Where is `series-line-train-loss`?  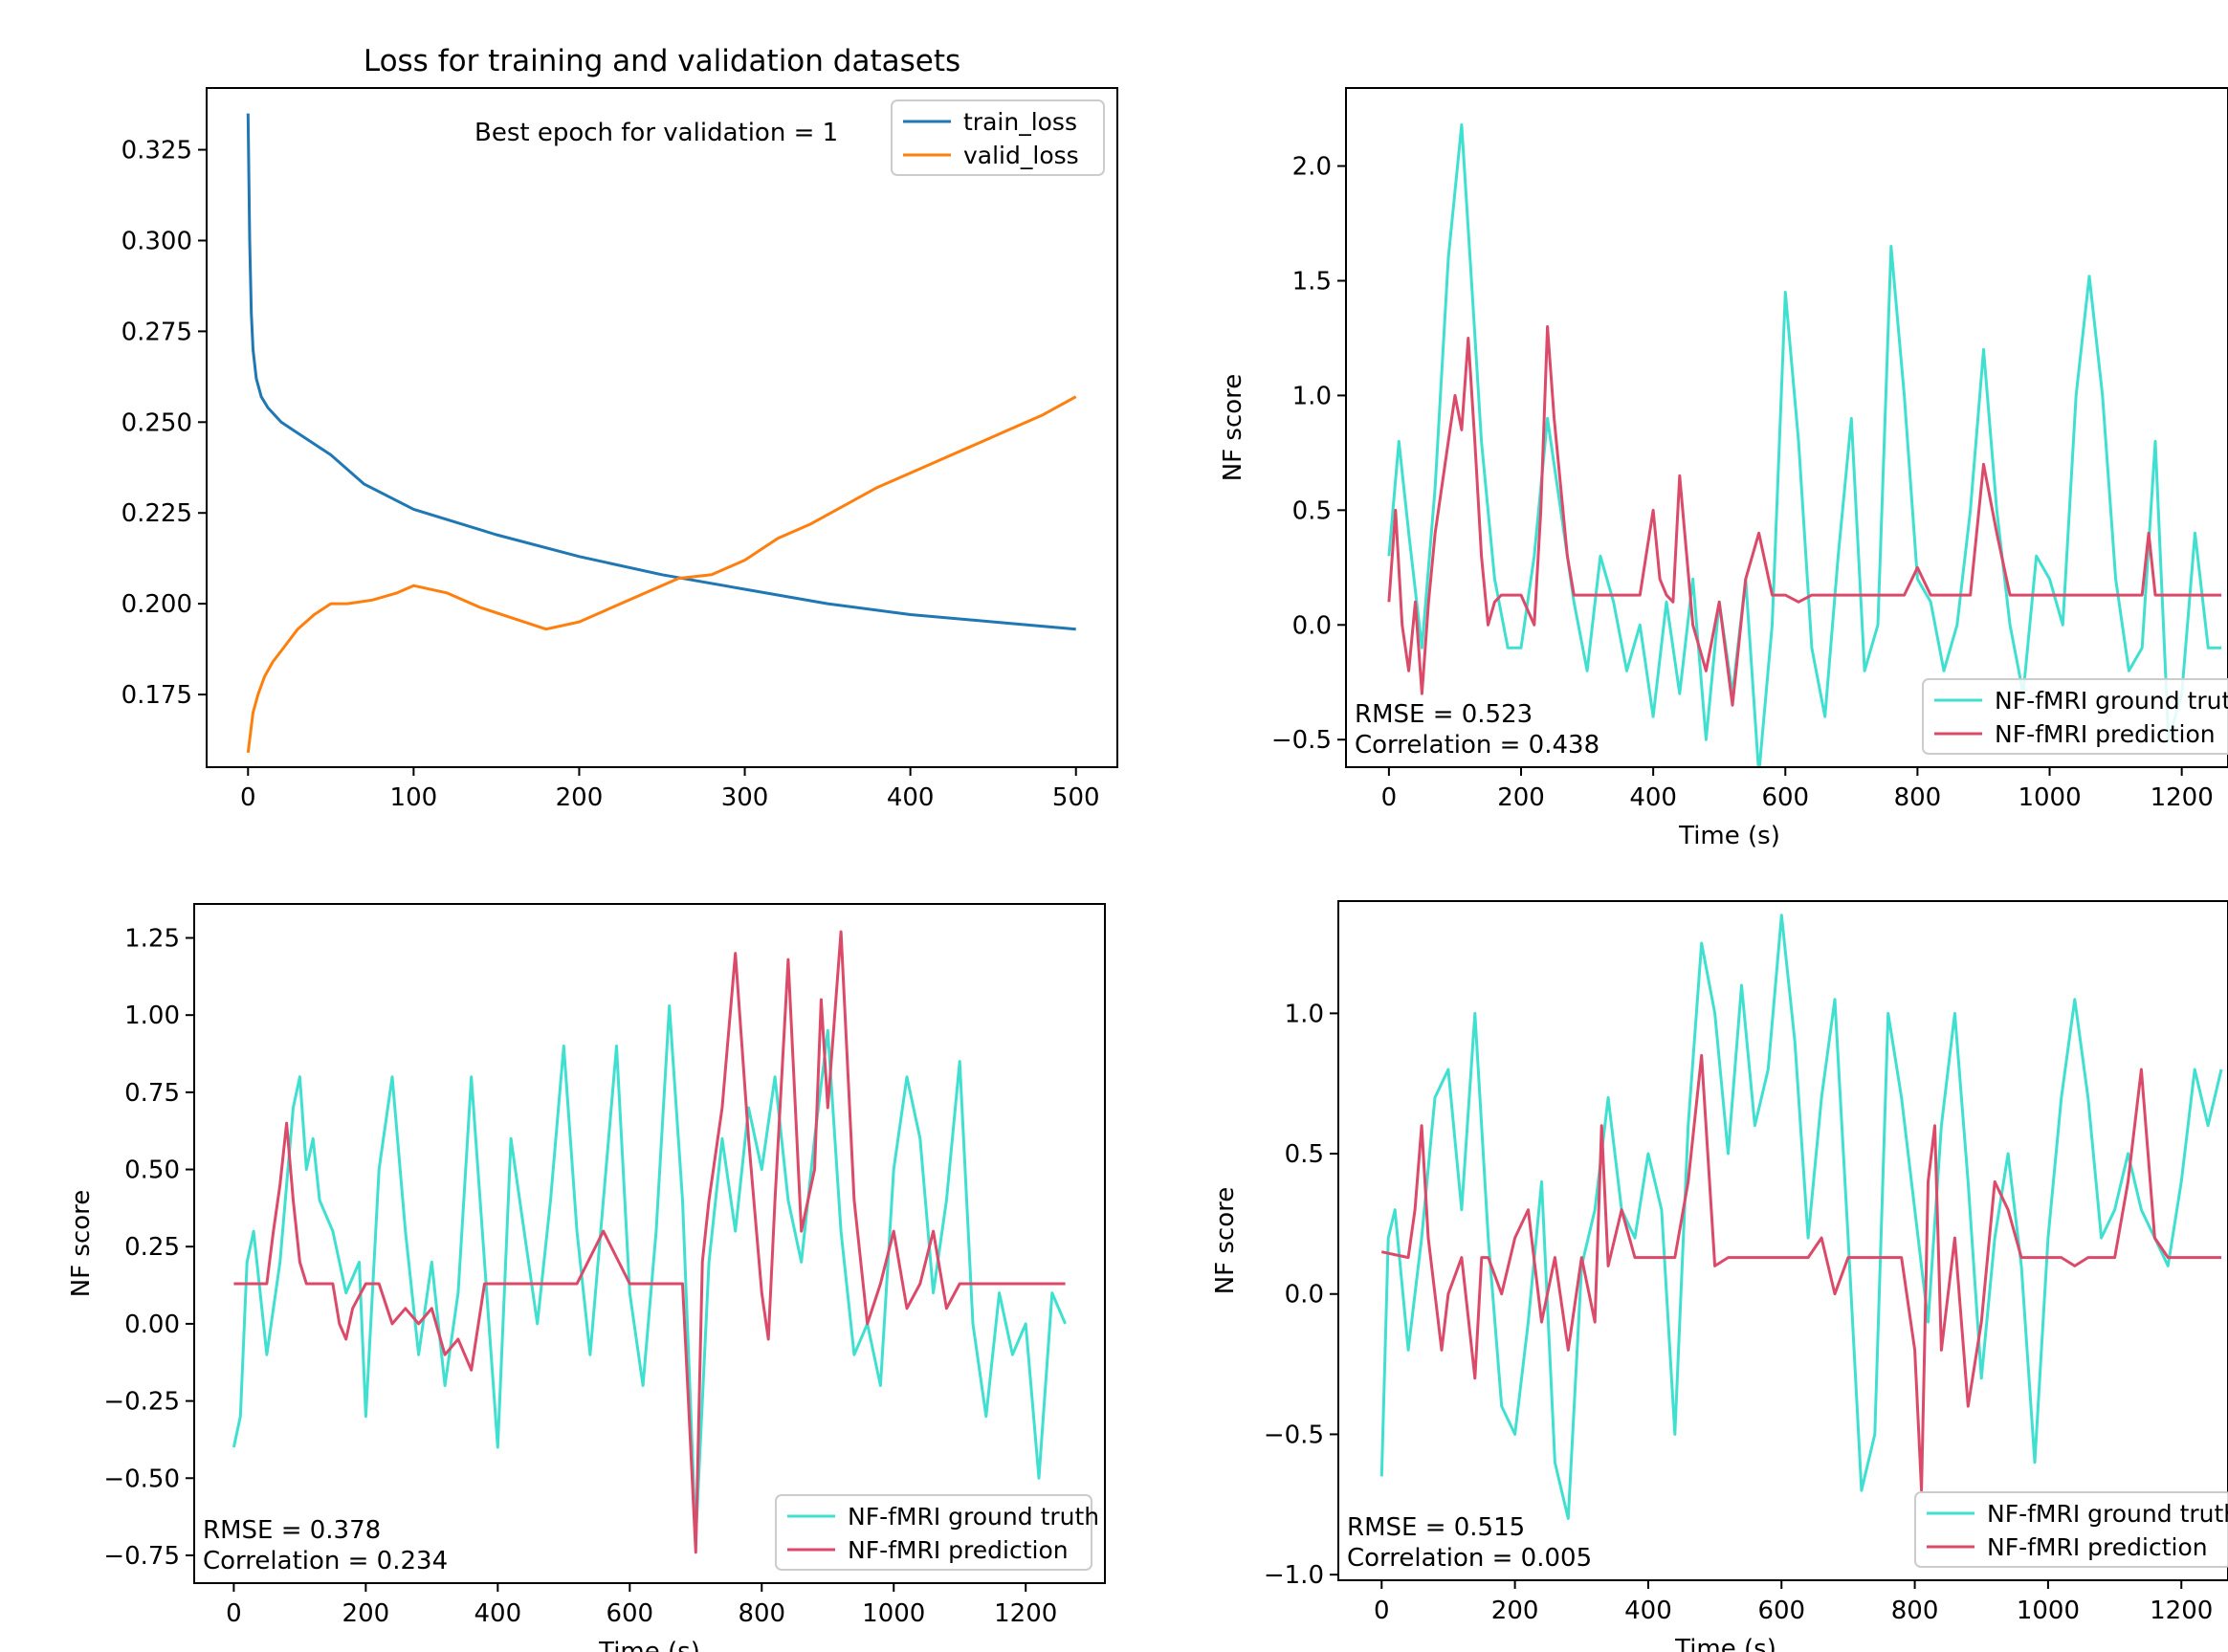 series-line-train-loss is located at coordinates (661, 372).